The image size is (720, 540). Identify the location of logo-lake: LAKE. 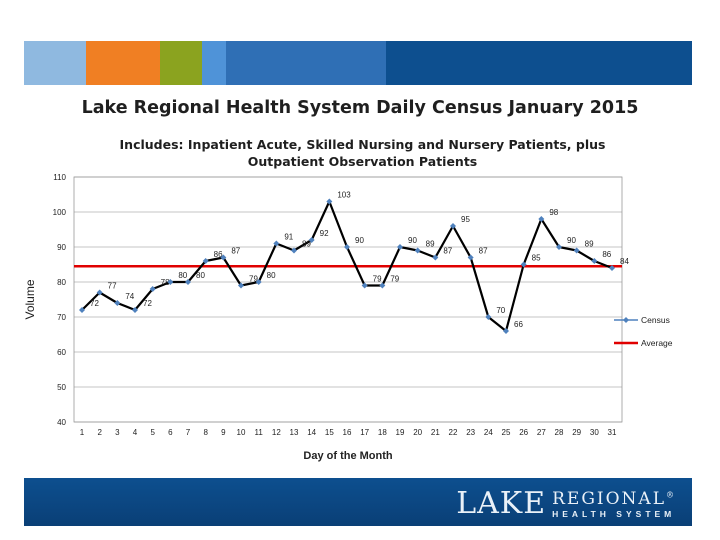
(501, 503).